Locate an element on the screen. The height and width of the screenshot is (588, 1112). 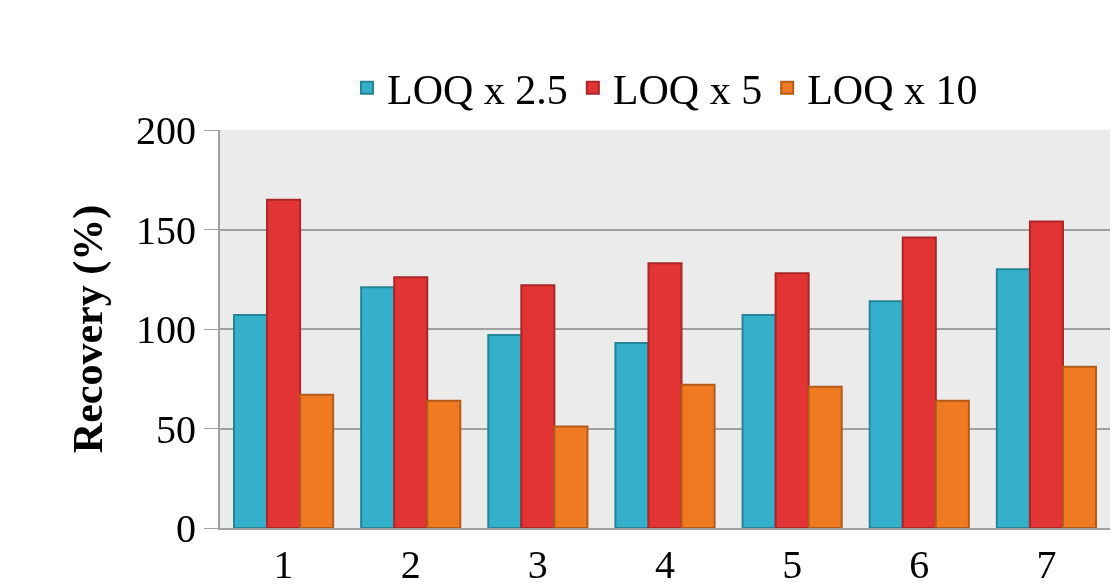
legend-label: LOQ x 5 is located at coordinates (687, 90).